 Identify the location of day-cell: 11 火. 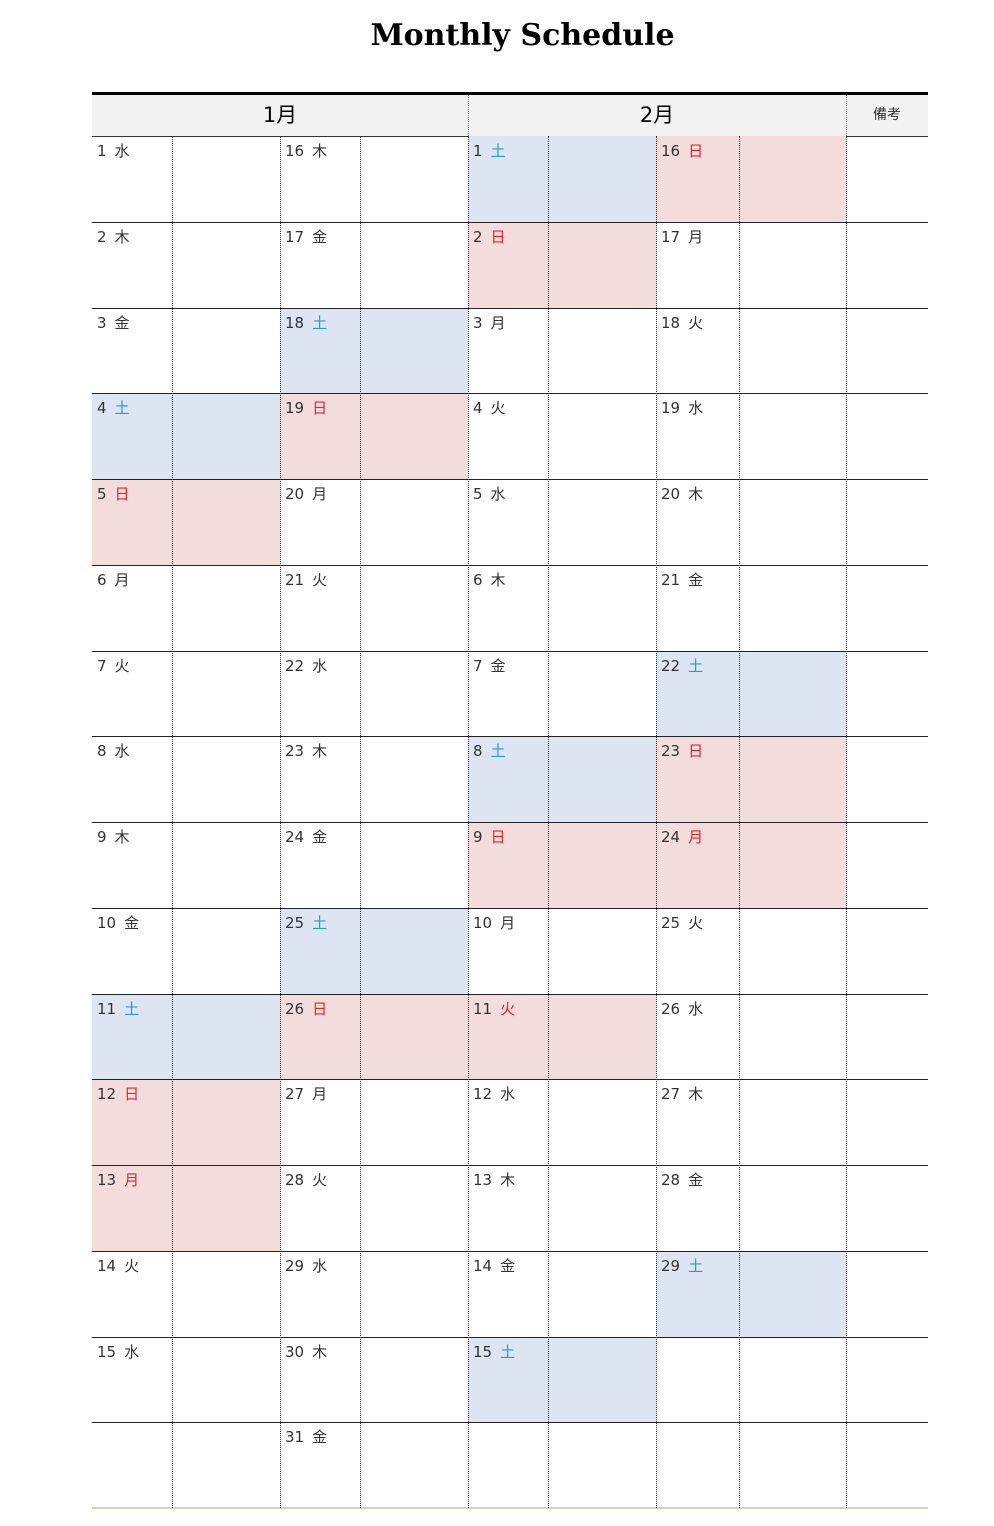
(562, 1036).